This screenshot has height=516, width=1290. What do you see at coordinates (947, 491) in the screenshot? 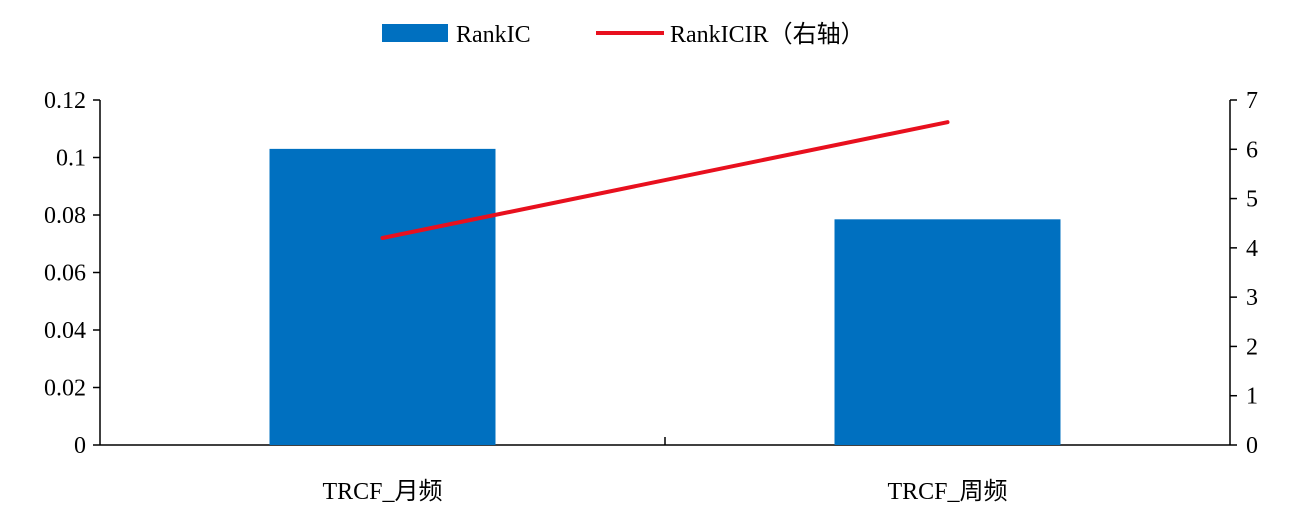
I see `x-tick-label: TRCF_周频` at bounding box center [947, 491].